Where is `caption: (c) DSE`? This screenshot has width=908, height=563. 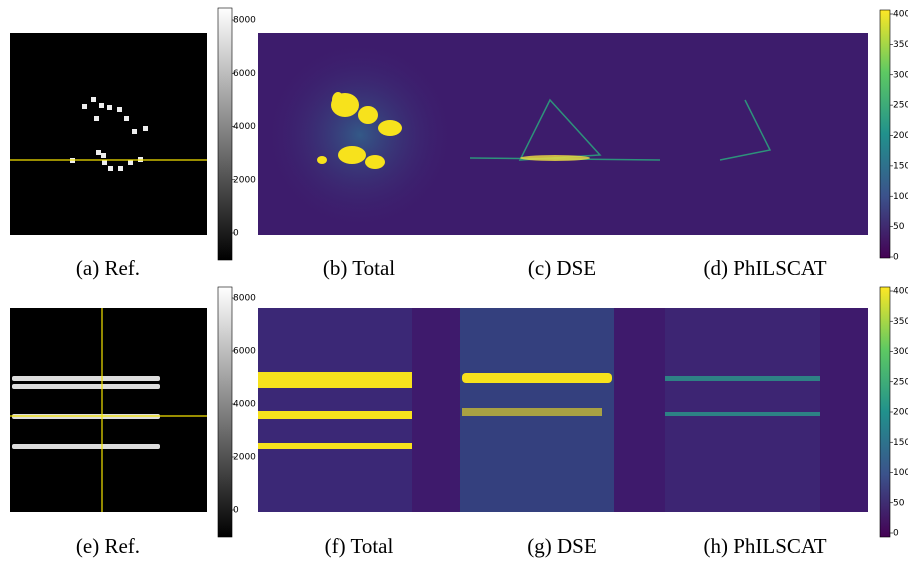 caption: (c) DSE is located at coordinates (562, 268).